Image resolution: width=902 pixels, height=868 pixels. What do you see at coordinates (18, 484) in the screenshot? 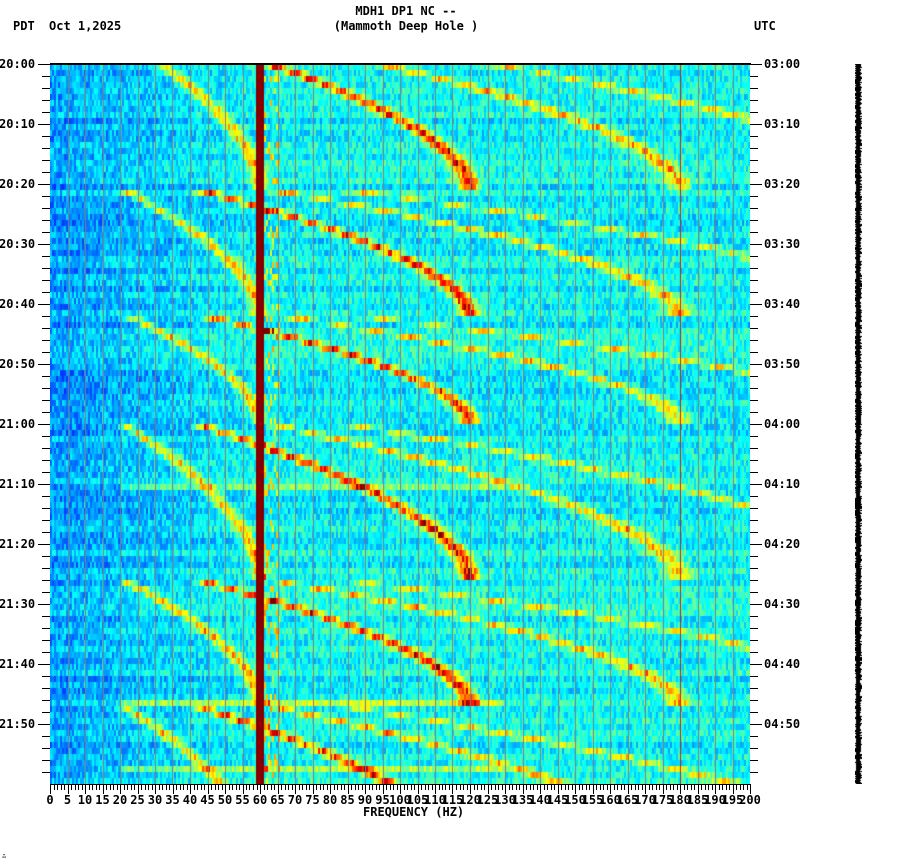
I see `y-tick-label-left: 21:10` at bounding box center [18, 484].